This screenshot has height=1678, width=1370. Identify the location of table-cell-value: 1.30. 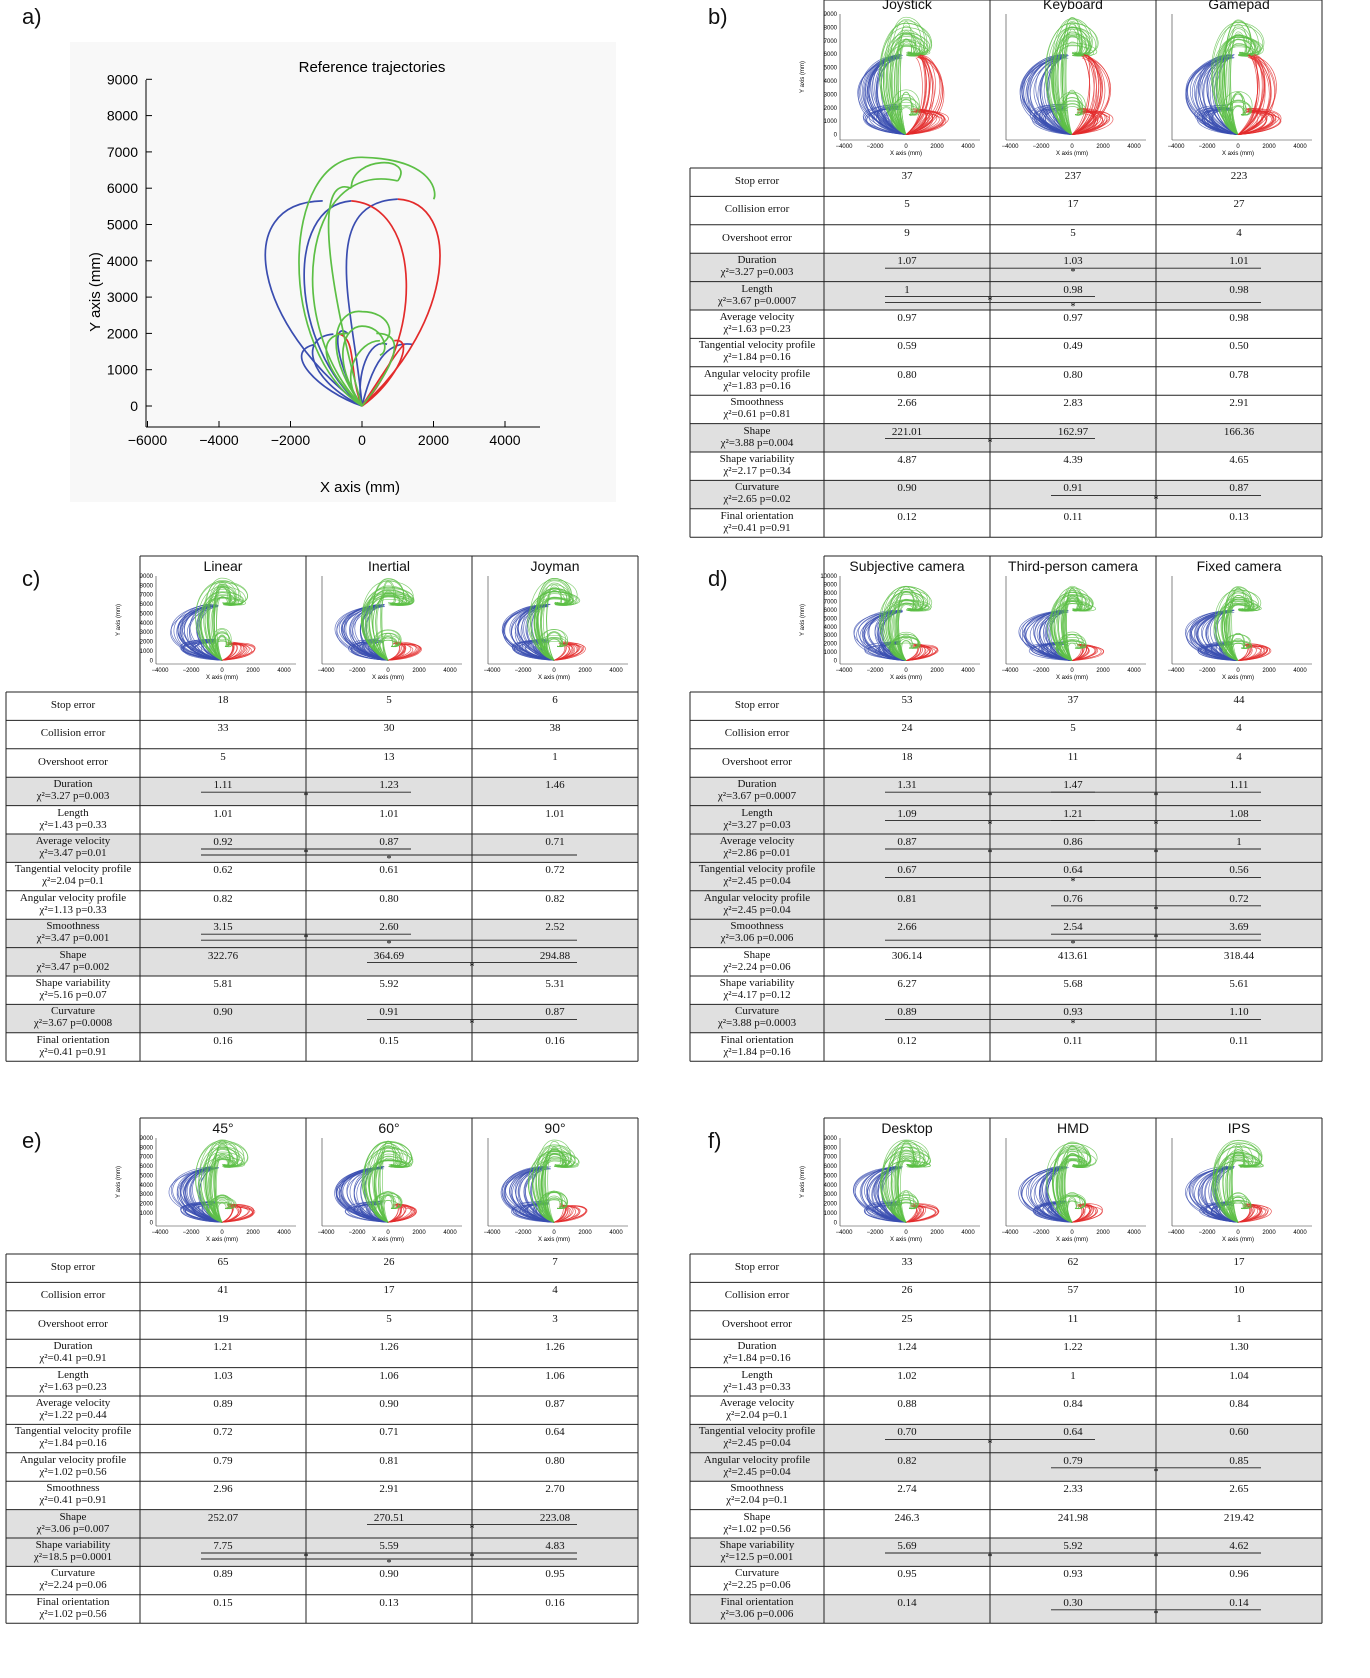
(1239, 1347).